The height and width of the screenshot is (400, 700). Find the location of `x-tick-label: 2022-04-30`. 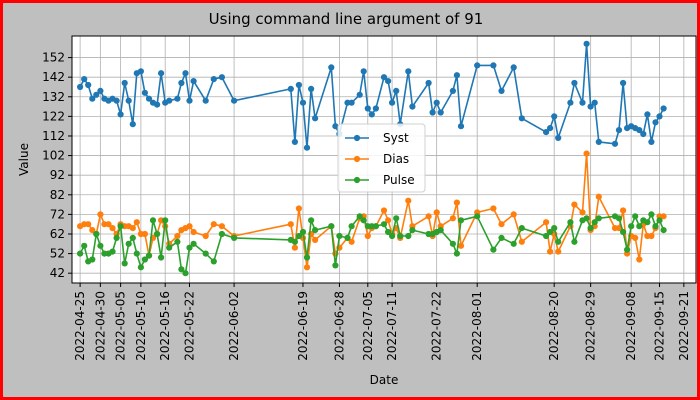

x-tick-label: 2022-04-30 is located at coordinates (100, 326).